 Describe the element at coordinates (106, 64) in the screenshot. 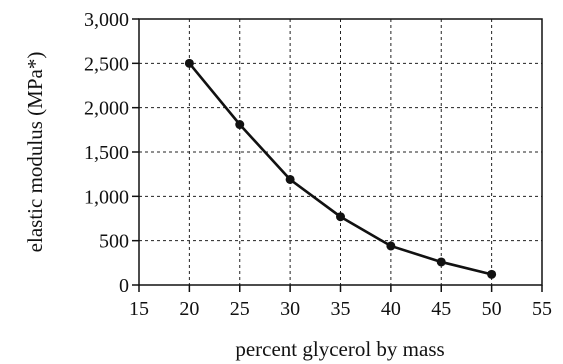

I see `y-tick-label: 2,500` at that location.